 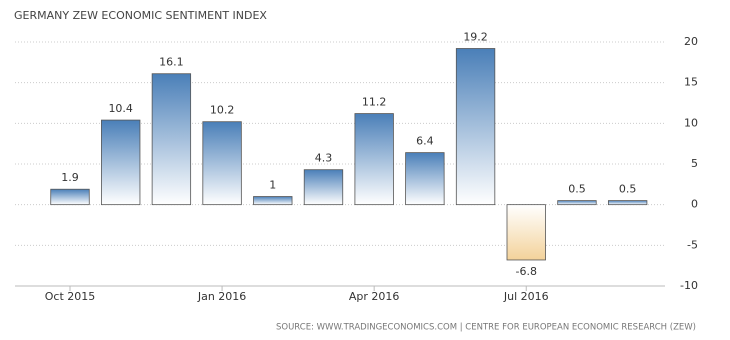 I want to click on x-tick-label: Jan 2016, so click(x=221, y=296).